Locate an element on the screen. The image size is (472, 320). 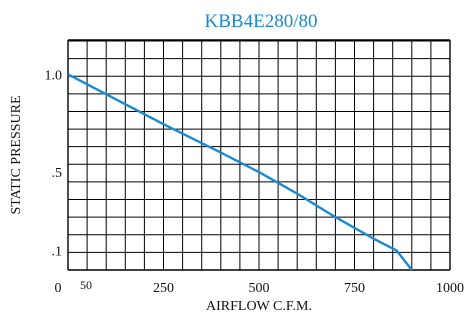
x-axis-label: AIRFLOW C.F.M. is located at coordinates (259, 306).